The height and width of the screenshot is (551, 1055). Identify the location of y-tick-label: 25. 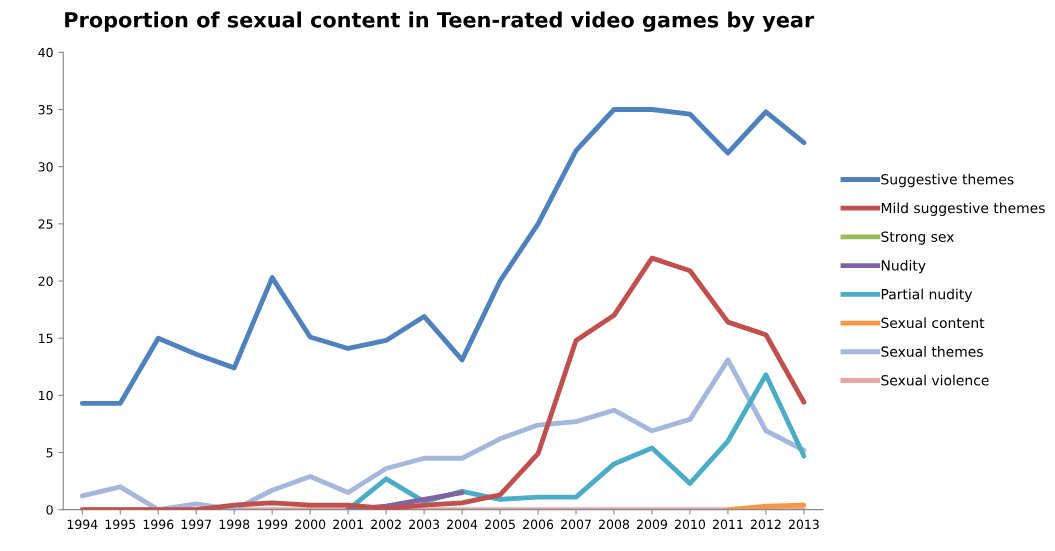
(45, 224).